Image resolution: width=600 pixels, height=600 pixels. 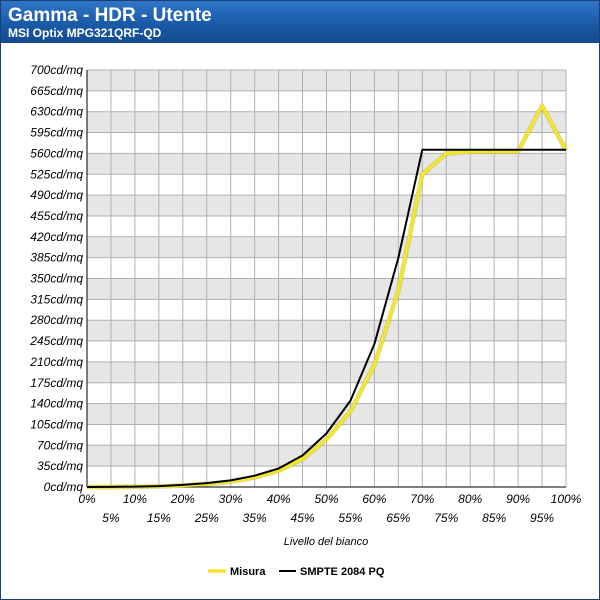 What do you see at coordinates (542, 518) in the screenshot?
I see `x-tick-label: 95%` at bounding box center [542, 518].